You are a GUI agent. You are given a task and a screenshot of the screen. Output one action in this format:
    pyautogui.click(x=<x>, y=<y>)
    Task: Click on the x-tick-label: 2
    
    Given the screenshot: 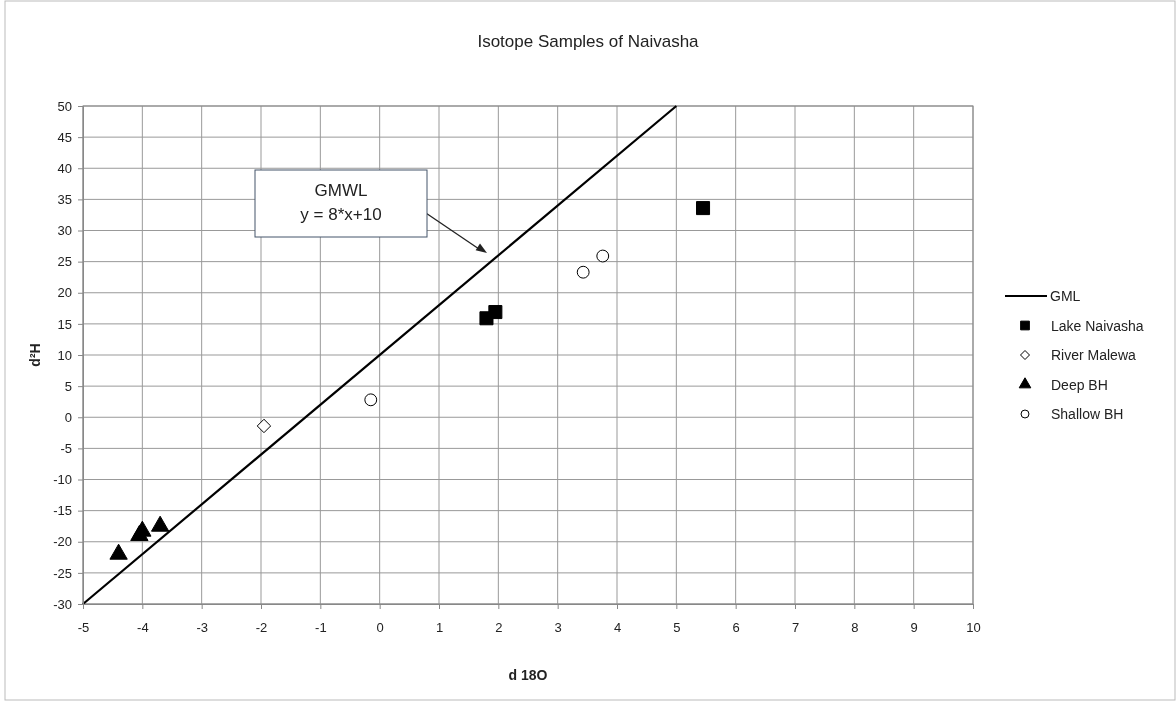 What is the action you would take?
    pyautogui.click(x=499, y=628)
    